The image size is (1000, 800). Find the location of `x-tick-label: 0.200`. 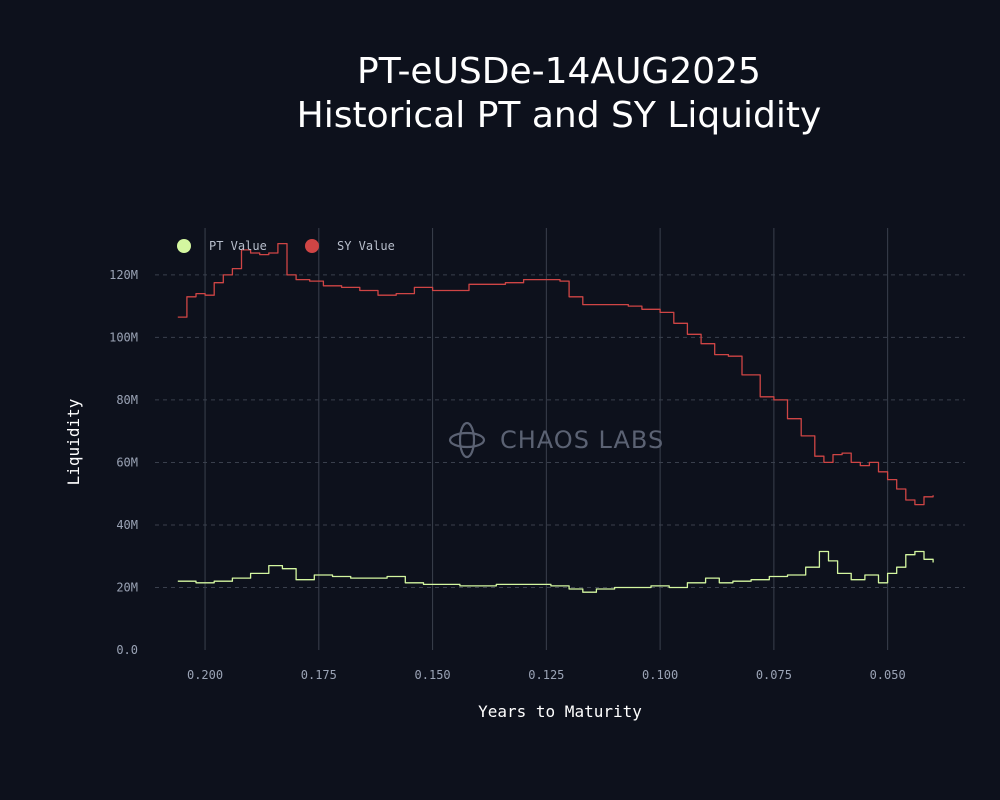

x-tick-label: 0.200 is located at coordinates (205, 675).